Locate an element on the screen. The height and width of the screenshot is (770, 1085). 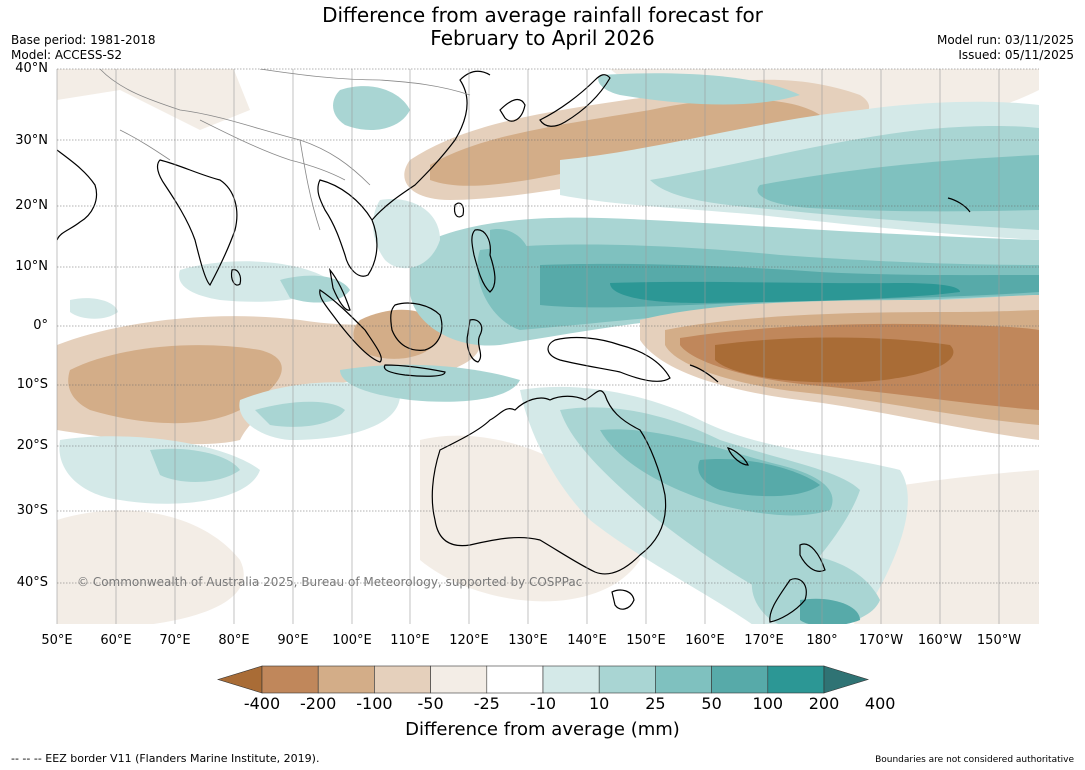
lon-label: 140°E is located at coordinates (587, 640).